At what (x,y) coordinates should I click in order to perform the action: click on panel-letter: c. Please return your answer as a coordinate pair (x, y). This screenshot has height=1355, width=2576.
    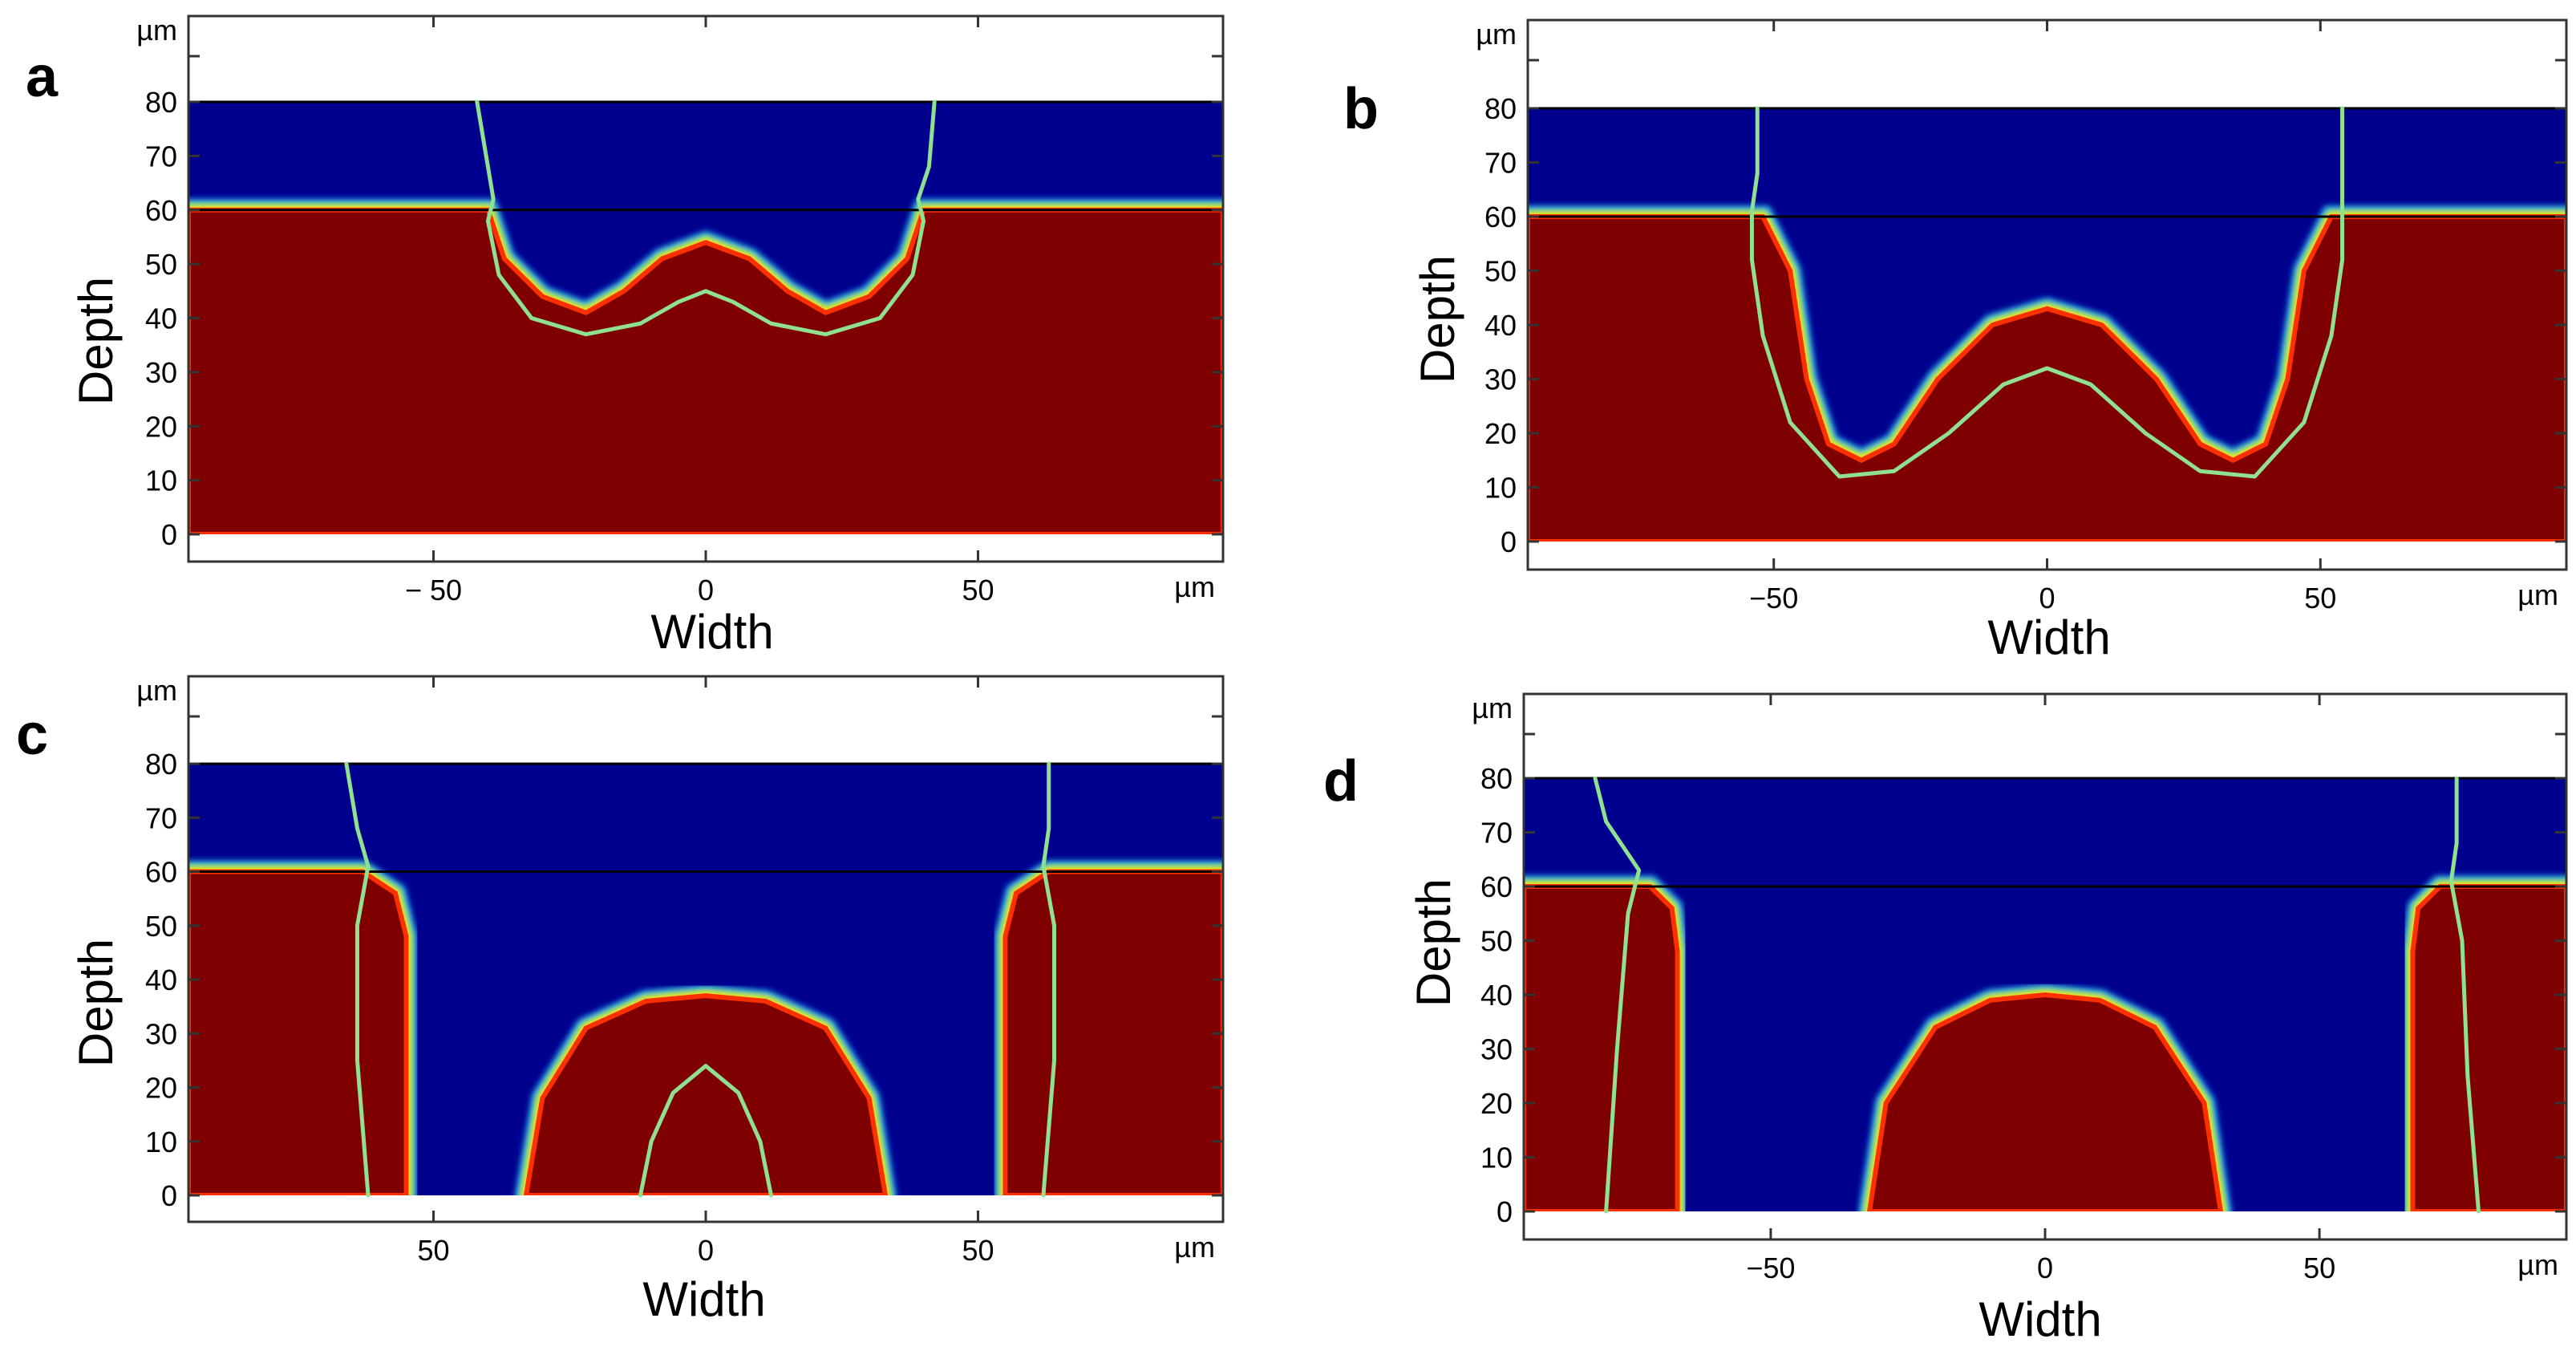
    Looking at the image, I should click on (32, 735).